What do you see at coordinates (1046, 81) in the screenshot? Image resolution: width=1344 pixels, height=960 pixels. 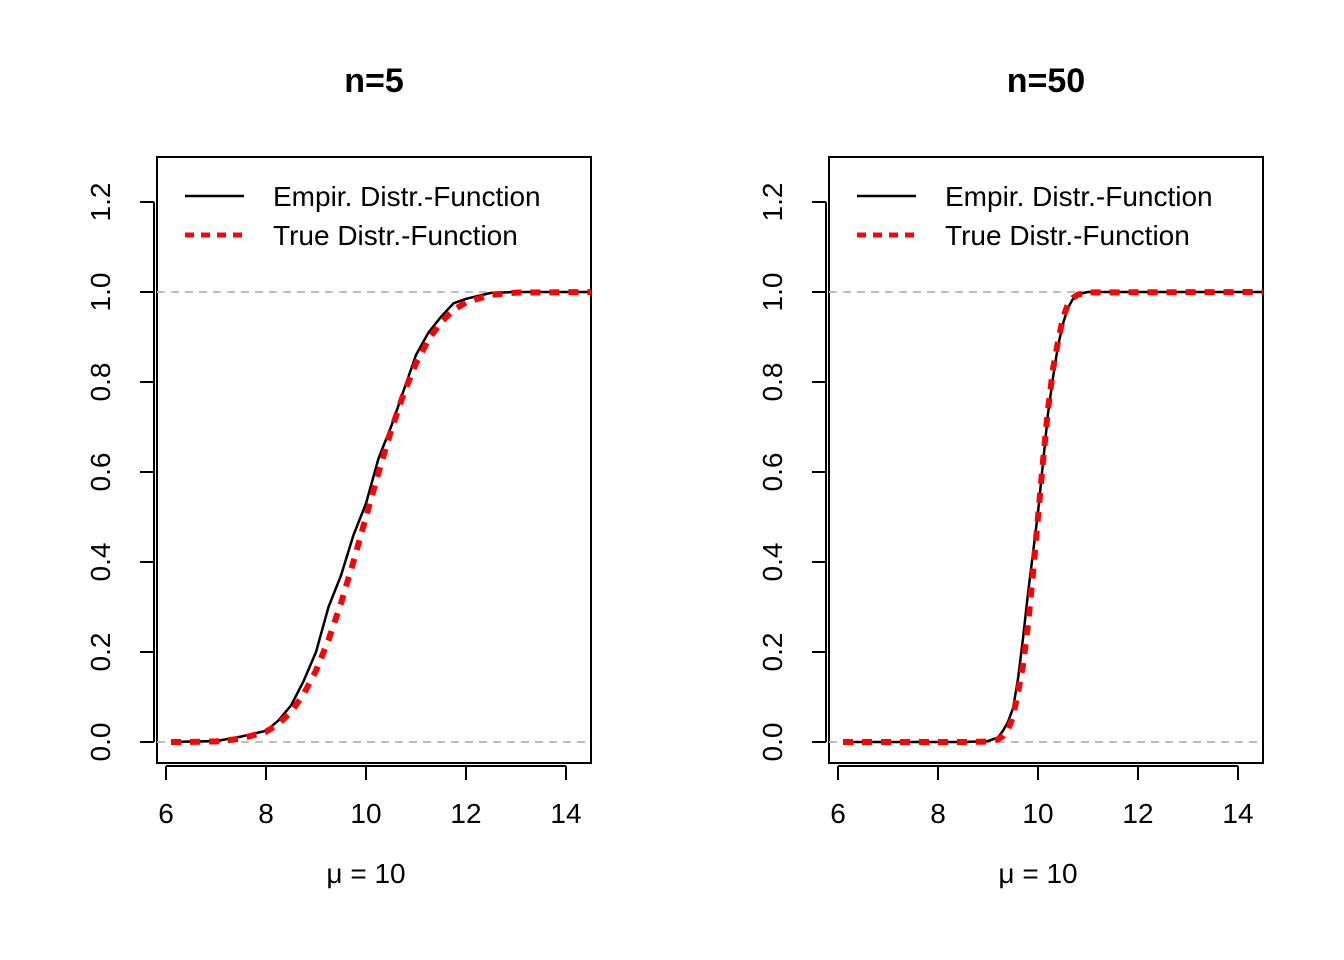 I see `panel-title: n=50` at bounding box center [1046, 81].